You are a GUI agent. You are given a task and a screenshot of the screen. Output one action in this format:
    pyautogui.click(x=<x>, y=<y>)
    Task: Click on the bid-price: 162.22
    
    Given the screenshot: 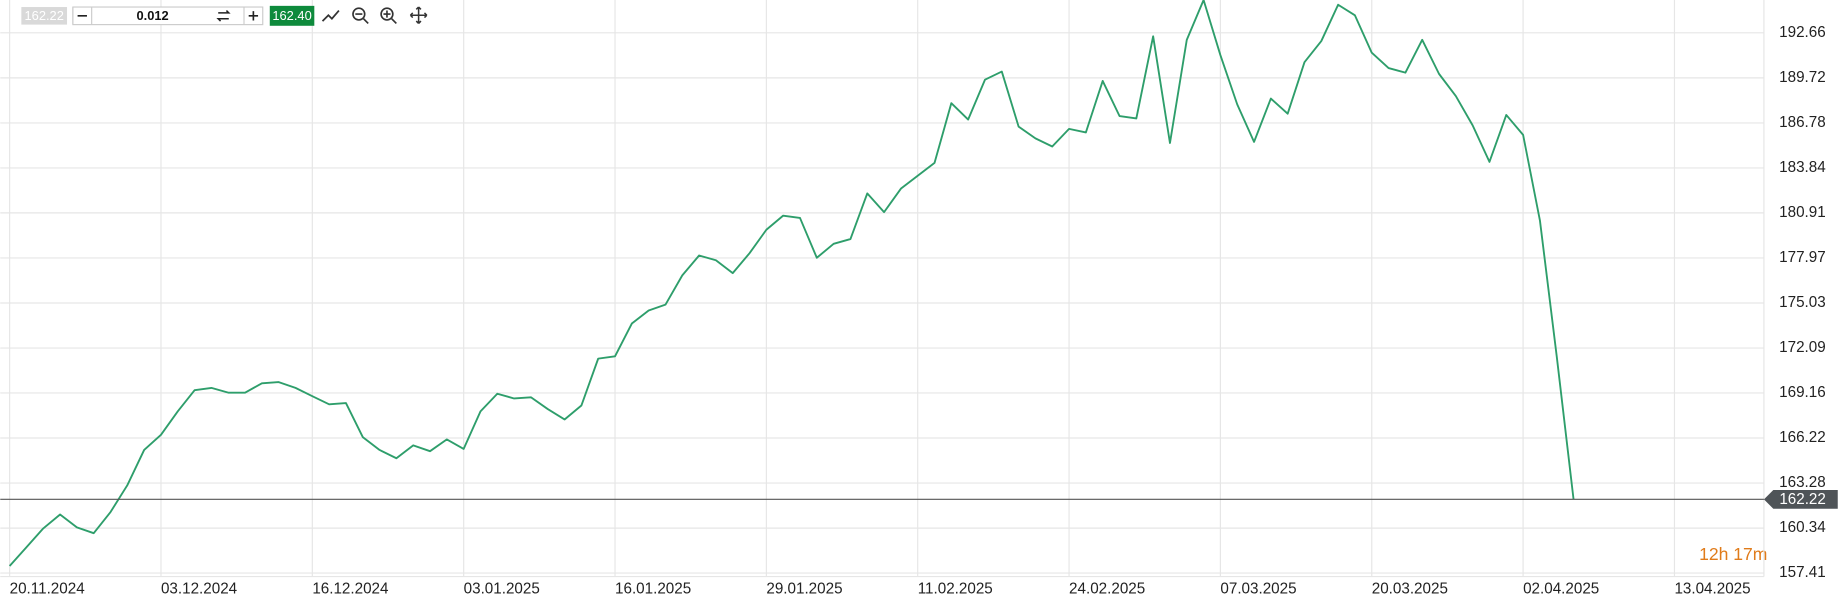 What is the action you would take?
    pyautogui.click(x=44, y=15)
    